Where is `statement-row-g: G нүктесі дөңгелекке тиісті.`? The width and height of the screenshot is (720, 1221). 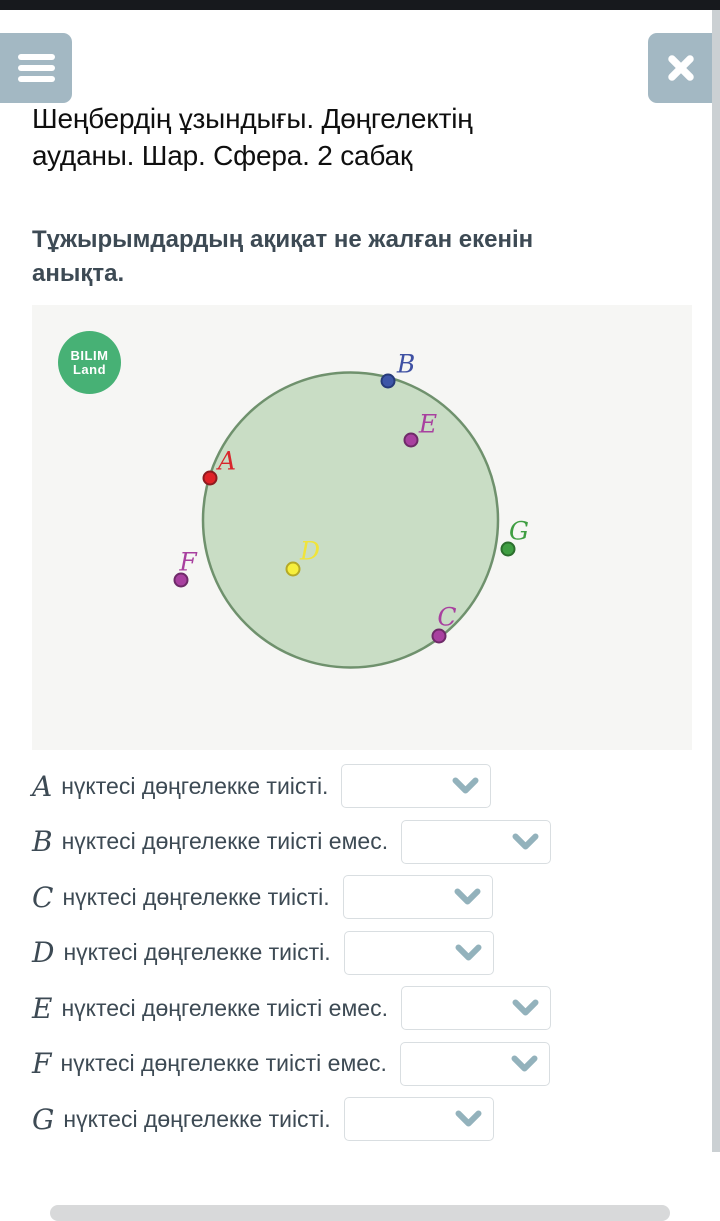 statement-row-g: G нүктесі дөңгелекке тиісті. is located at coordinates (291, 1119).